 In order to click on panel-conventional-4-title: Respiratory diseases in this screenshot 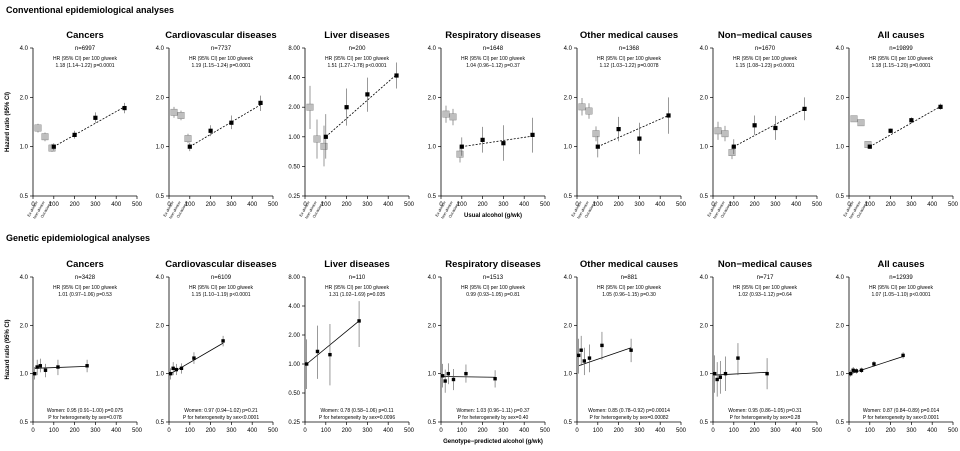, I will do `click(493, 35)`.